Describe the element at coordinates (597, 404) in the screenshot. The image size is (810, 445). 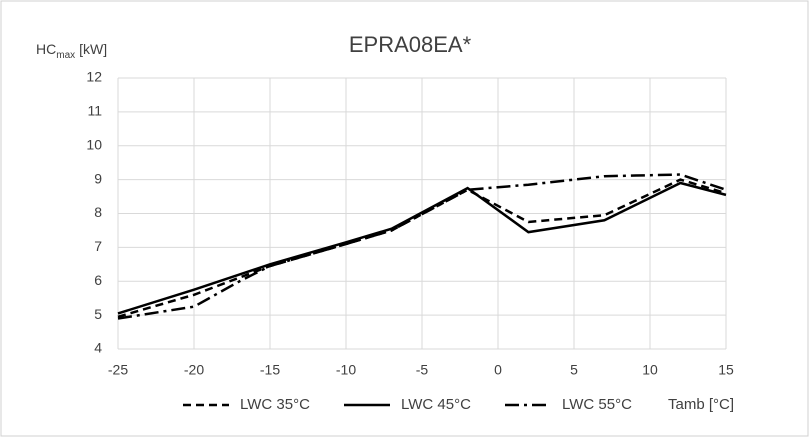
I see `legend-label: LWC 55°C` at that location.